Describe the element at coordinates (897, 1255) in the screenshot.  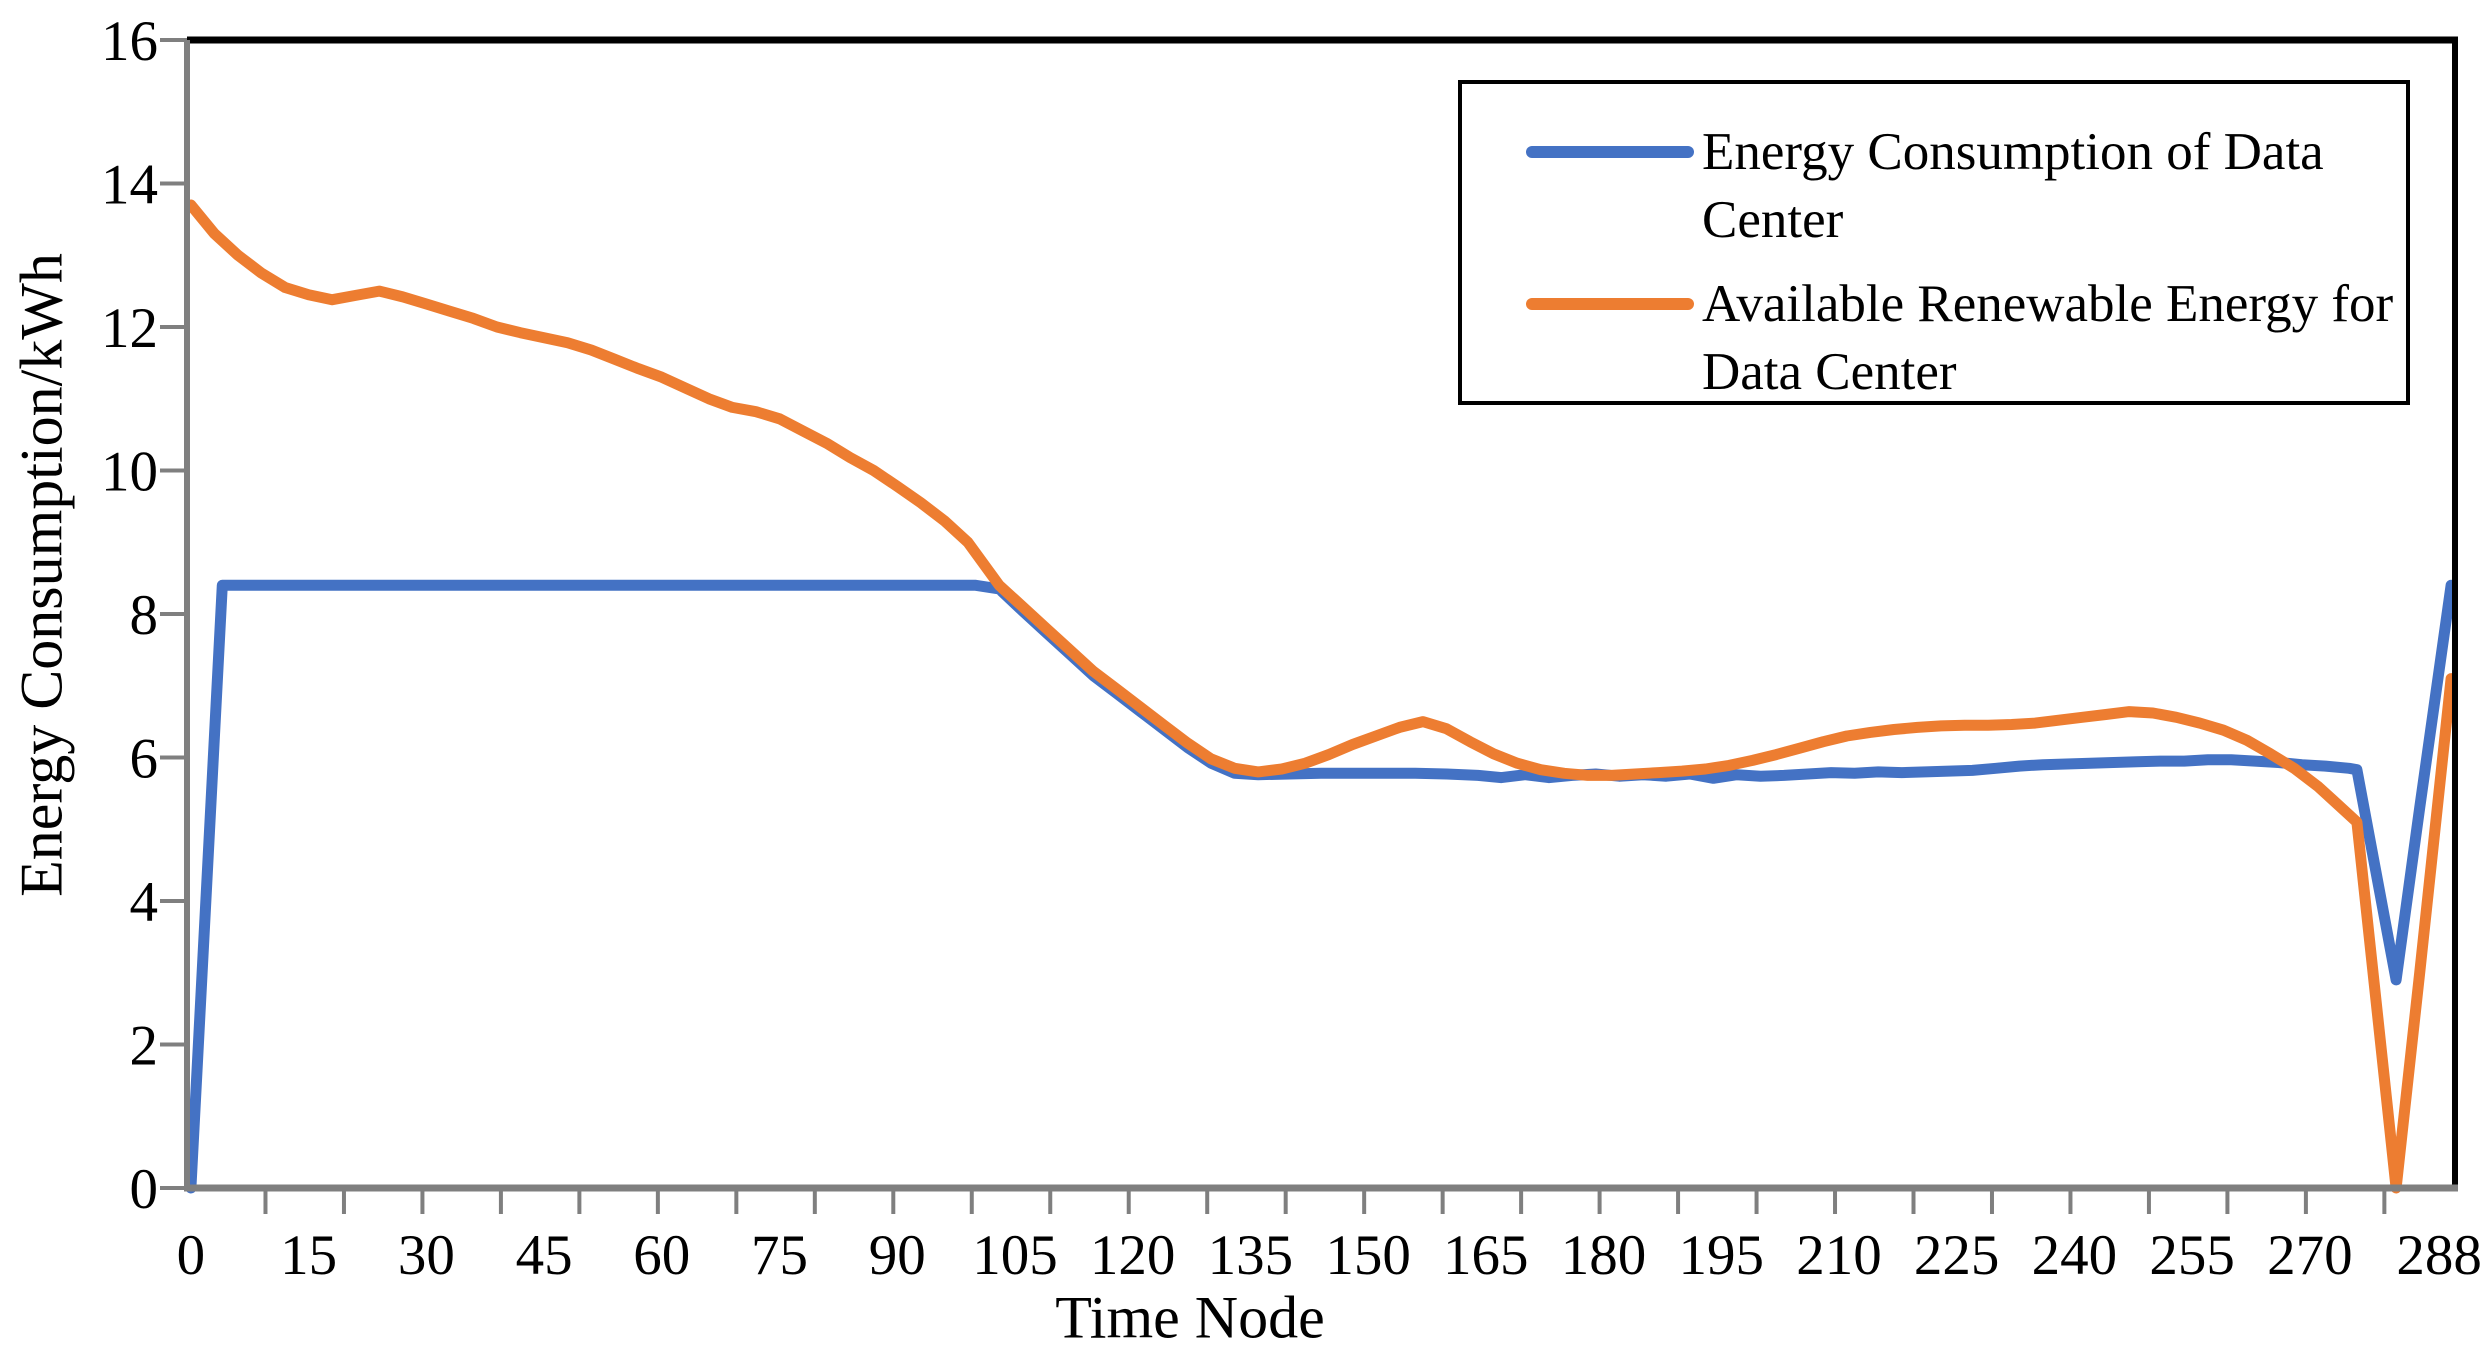
I see `x-tick-label: 90` at that location.